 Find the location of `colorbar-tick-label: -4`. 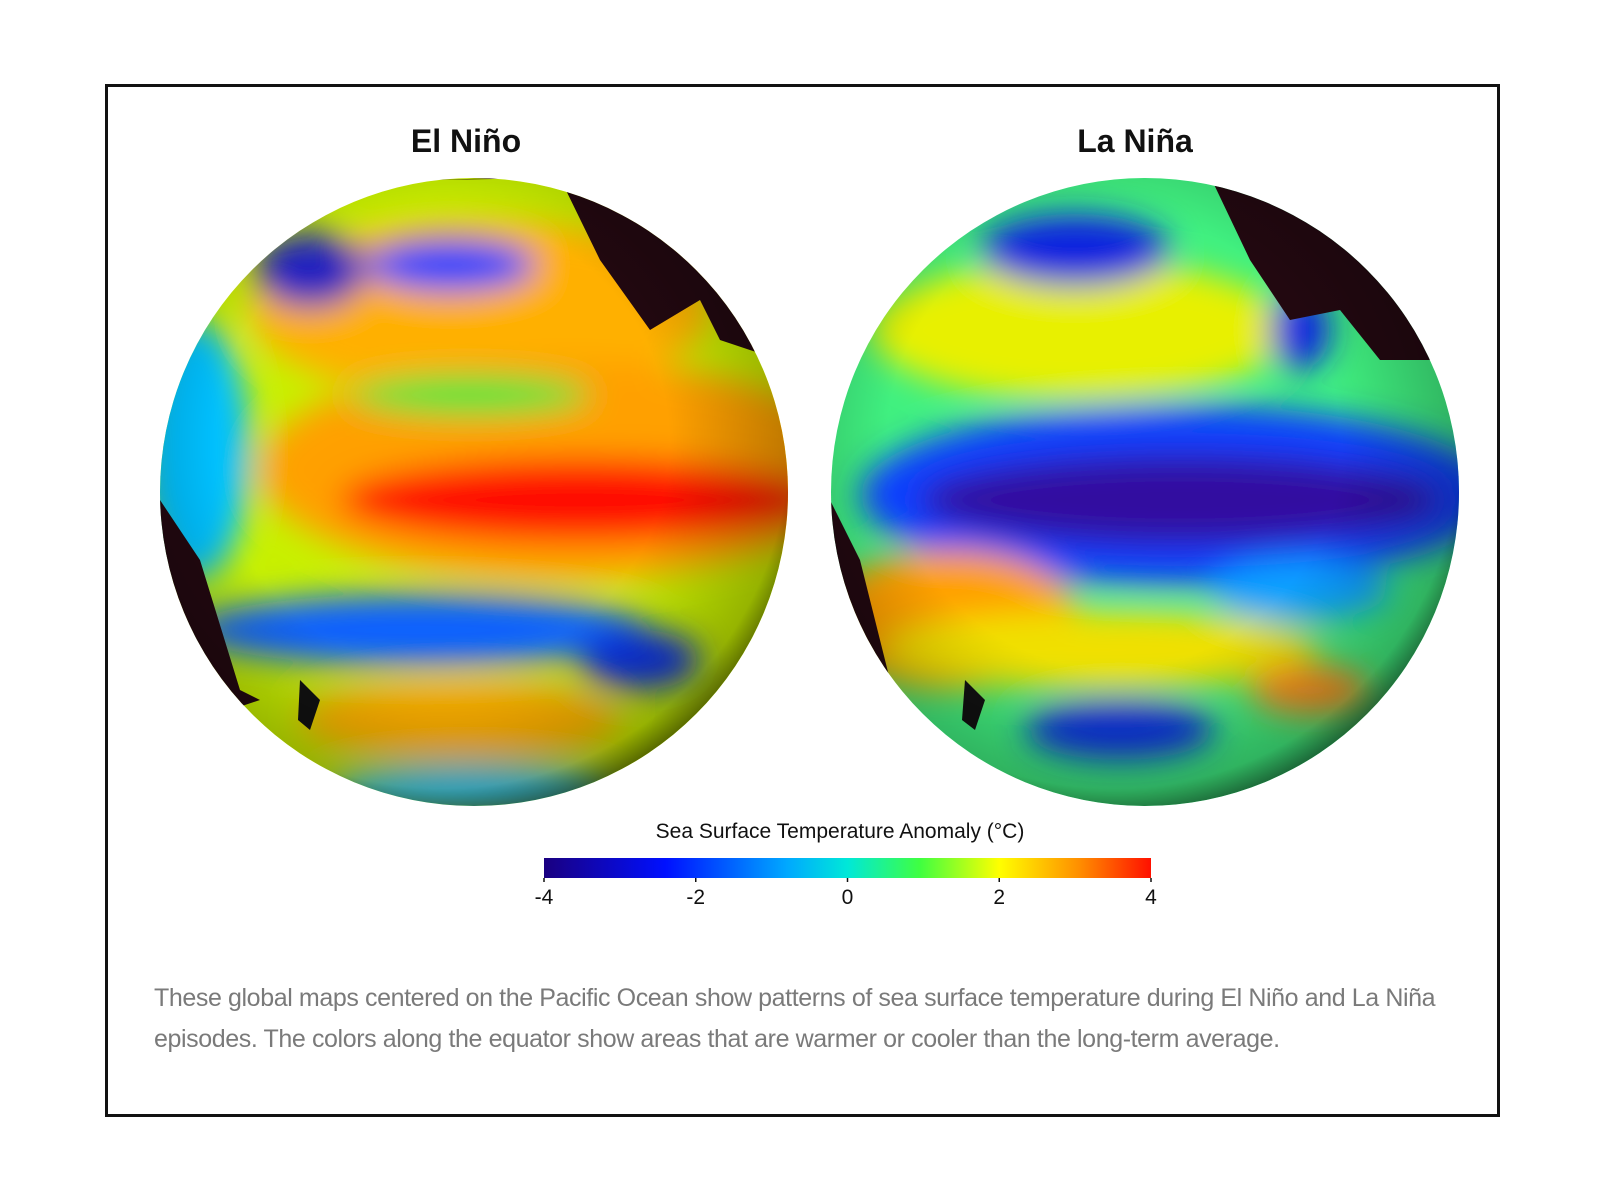

colorbar-tick-label: -4 is located at coordinates (544, 897).